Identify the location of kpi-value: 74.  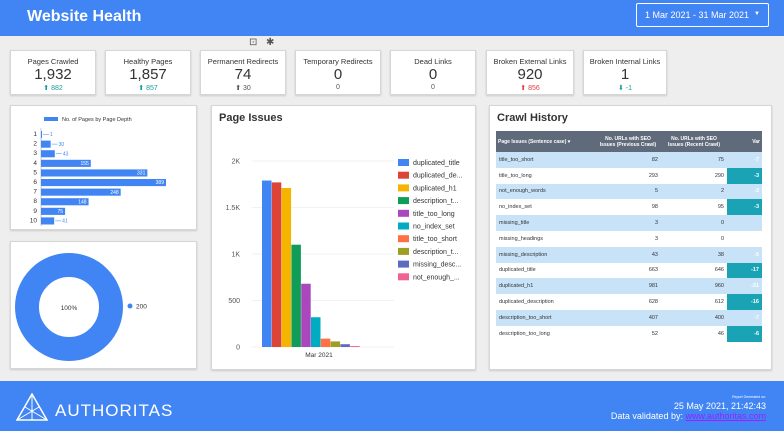
(243, 74).